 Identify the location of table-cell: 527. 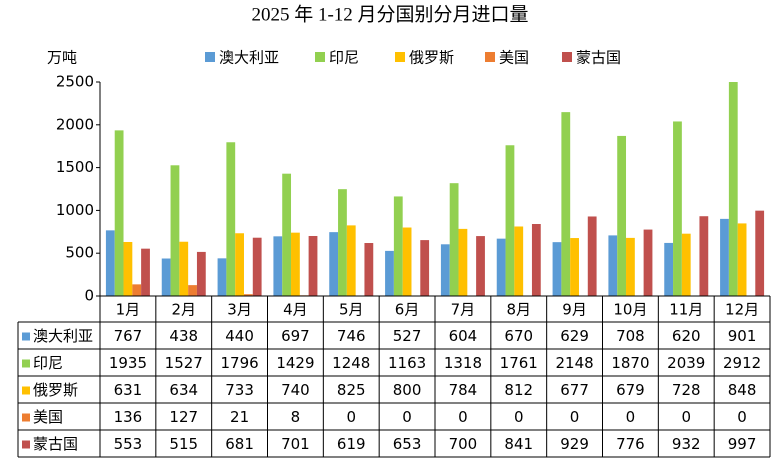
(407, 336).